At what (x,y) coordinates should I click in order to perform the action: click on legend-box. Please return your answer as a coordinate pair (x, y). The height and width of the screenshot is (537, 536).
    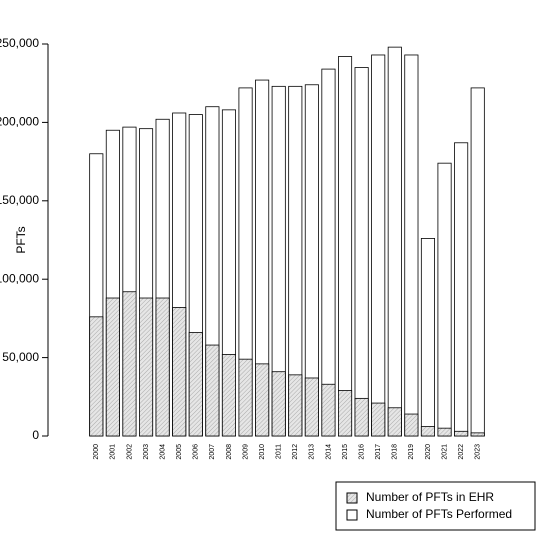
    Looking at the image, I should click on (435, 506).